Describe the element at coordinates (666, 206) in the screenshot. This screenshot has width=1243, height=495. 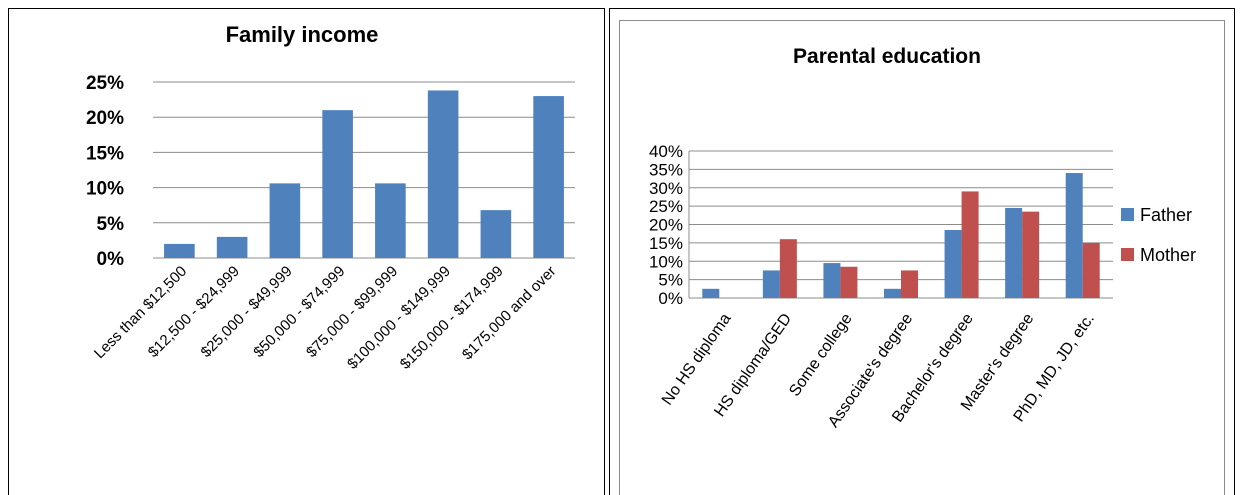
I see `parental-education-y-tick-label: 25%` at that location.